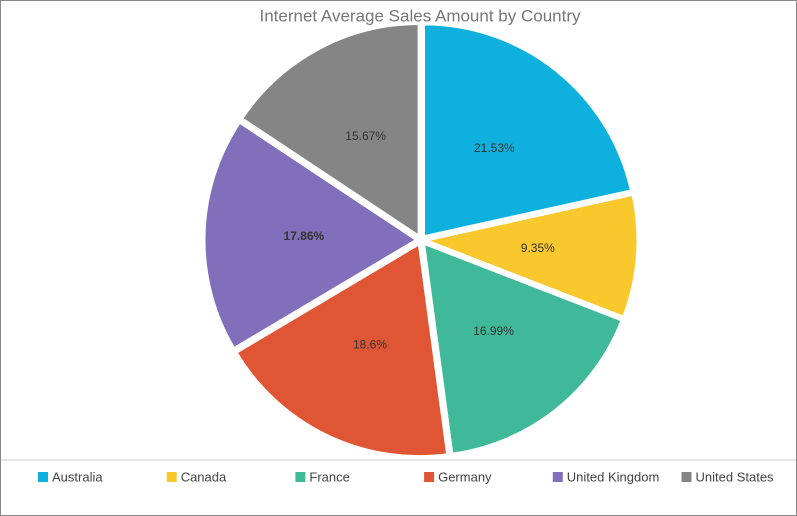 The width and height of the screenshot is (797, 516). Describe the element at coordinates (735, 476) in the screenshot. I see `legend-label: United States` at that location.